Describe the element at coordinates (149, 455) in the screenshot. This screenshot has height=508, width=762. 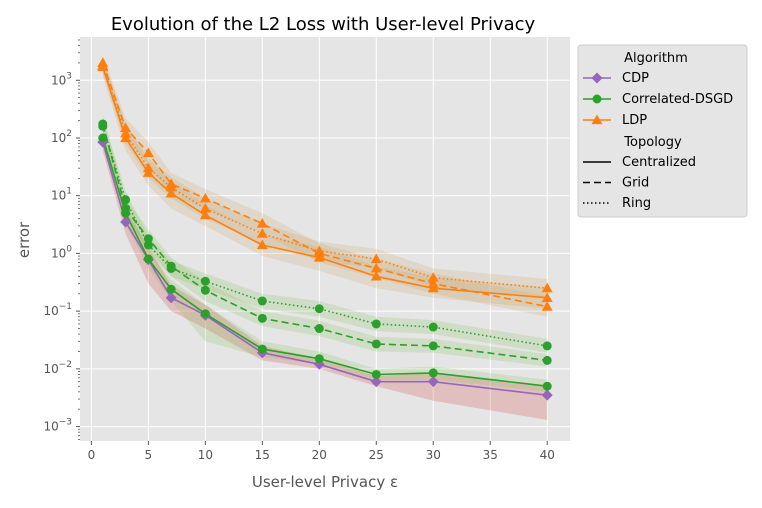
I see `x-tick-label: 5` at that location.